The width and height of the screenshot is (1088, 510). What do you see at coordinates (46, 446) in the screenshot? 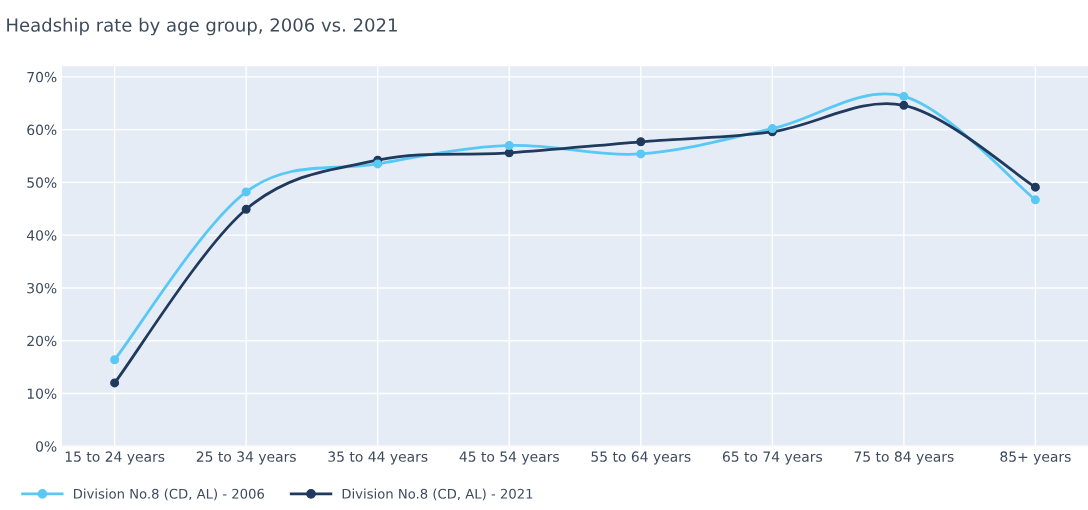
I see `y-tick-label: 0%` at bounding box center [46, 446].